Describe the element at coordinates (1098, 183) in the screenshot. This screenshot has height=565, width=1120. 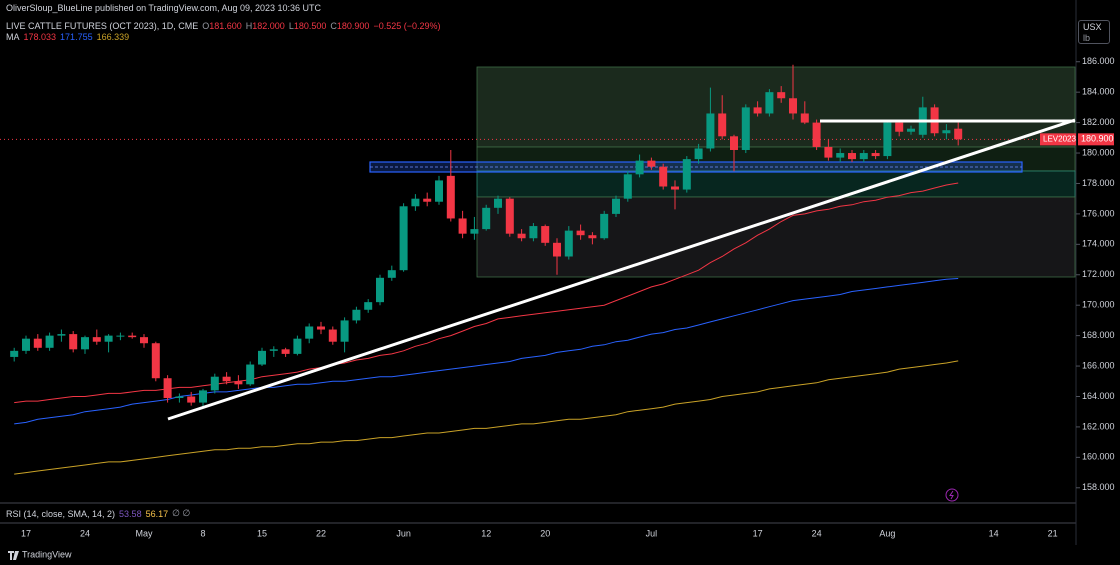
I see `y-tick-label: 178.000` at that location.